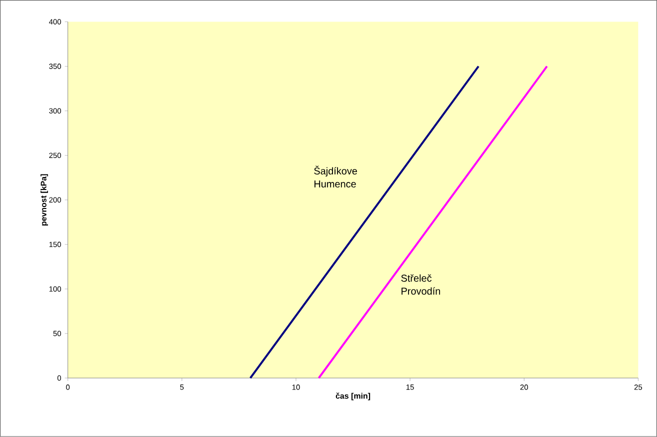 The width and height of the screenshot is (657, 437). Describe the element at coordinates (420, 284) in the screenshot. I see `series-label: Střeleč Provodín` at that location.